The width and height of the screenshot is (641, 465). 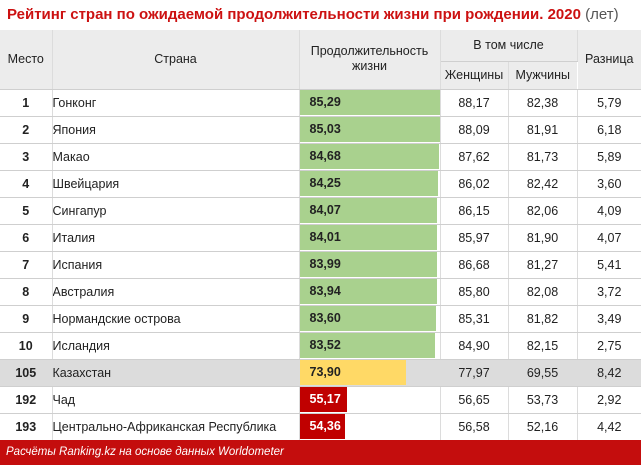 What do you see at coordinates (26, 103) in the screenshot?
I see `rank-cell: 1` at bounding box center [26, 103].